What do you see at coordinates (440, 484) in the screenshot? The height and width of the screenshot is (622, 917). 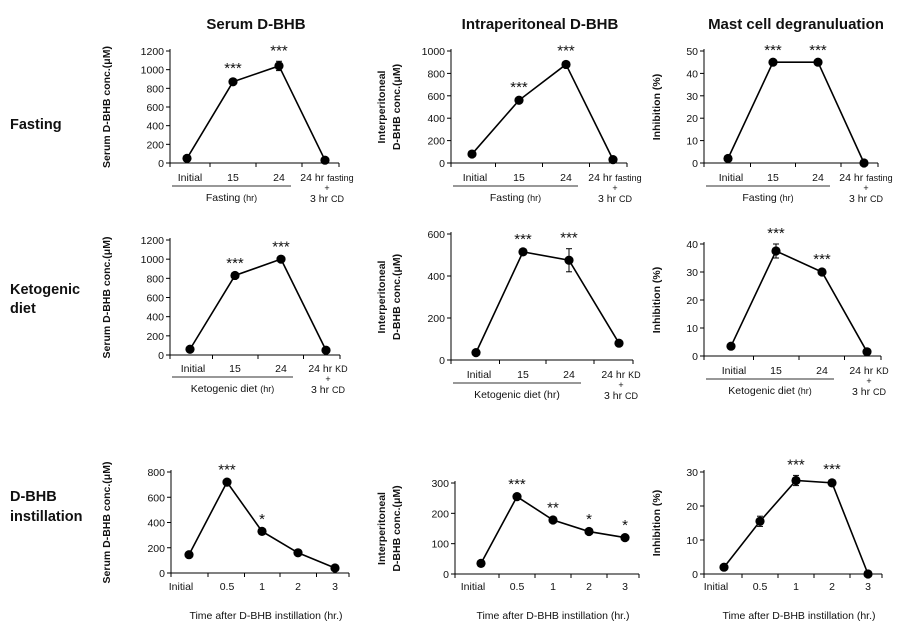 I see `y-tick-label: 300` at bounding box center [440, 484].